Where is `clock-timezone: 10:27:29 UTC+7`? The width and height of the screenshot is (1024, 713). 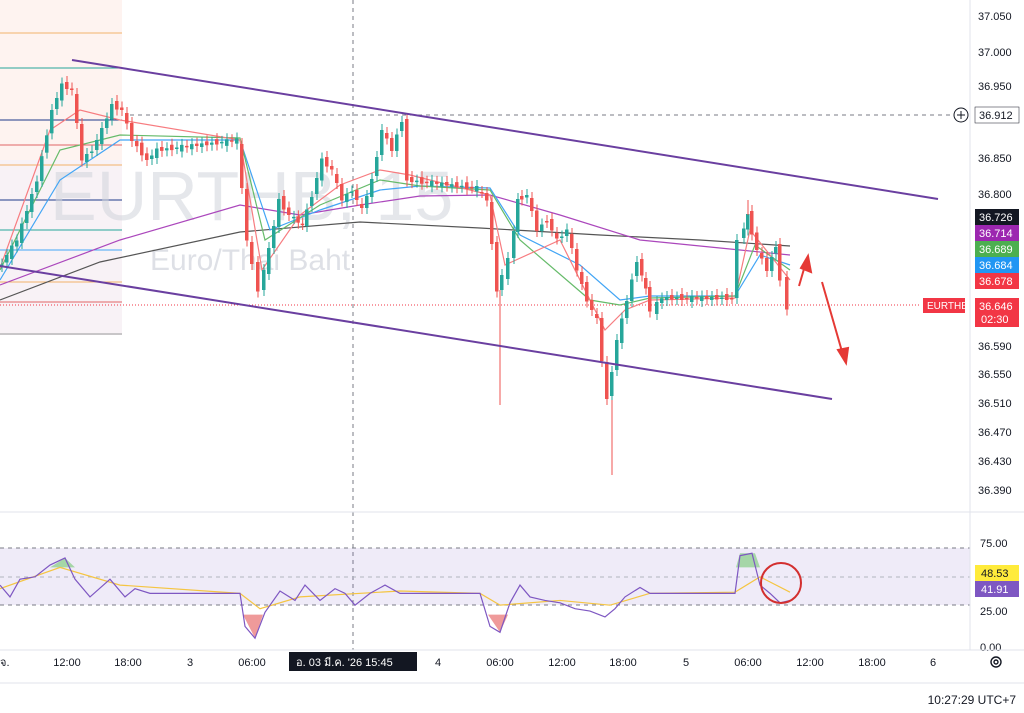
clock-timezone: 10:27:29 UTC+7 is located at coordinates (971, 700).